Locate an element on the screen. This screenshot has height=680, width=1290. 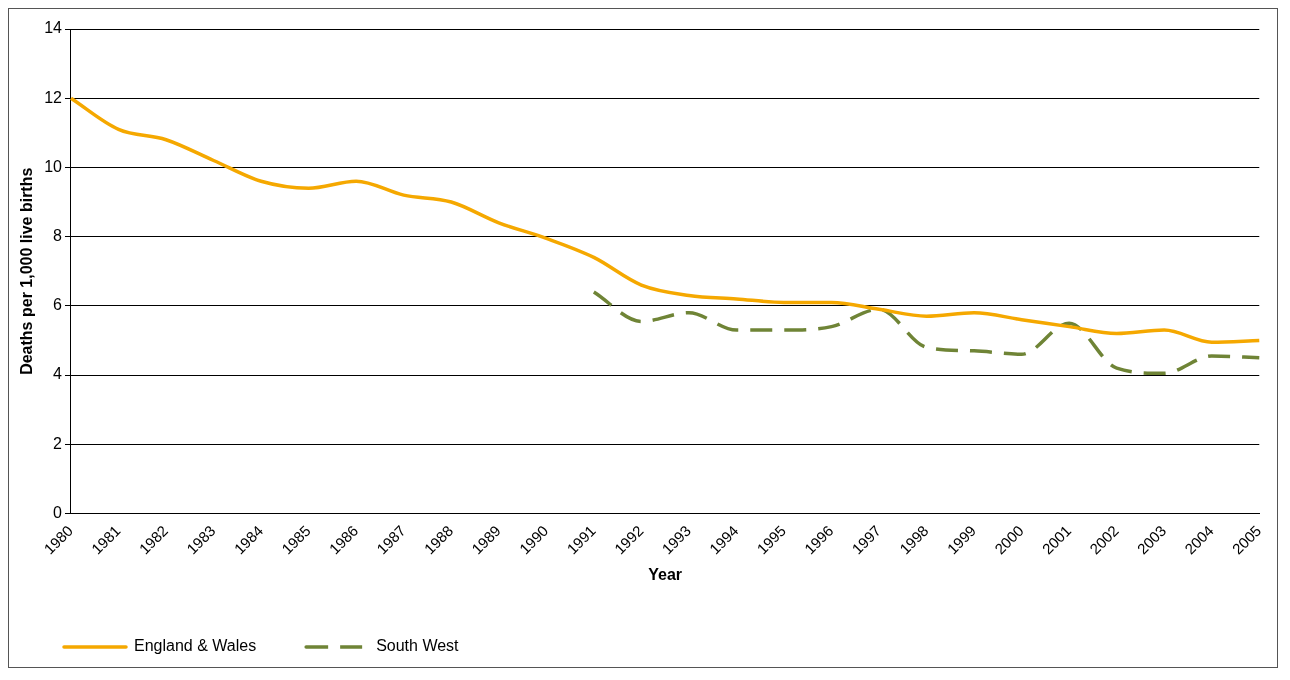
y-tick-label: 6 is located at coordinates (58, 305).